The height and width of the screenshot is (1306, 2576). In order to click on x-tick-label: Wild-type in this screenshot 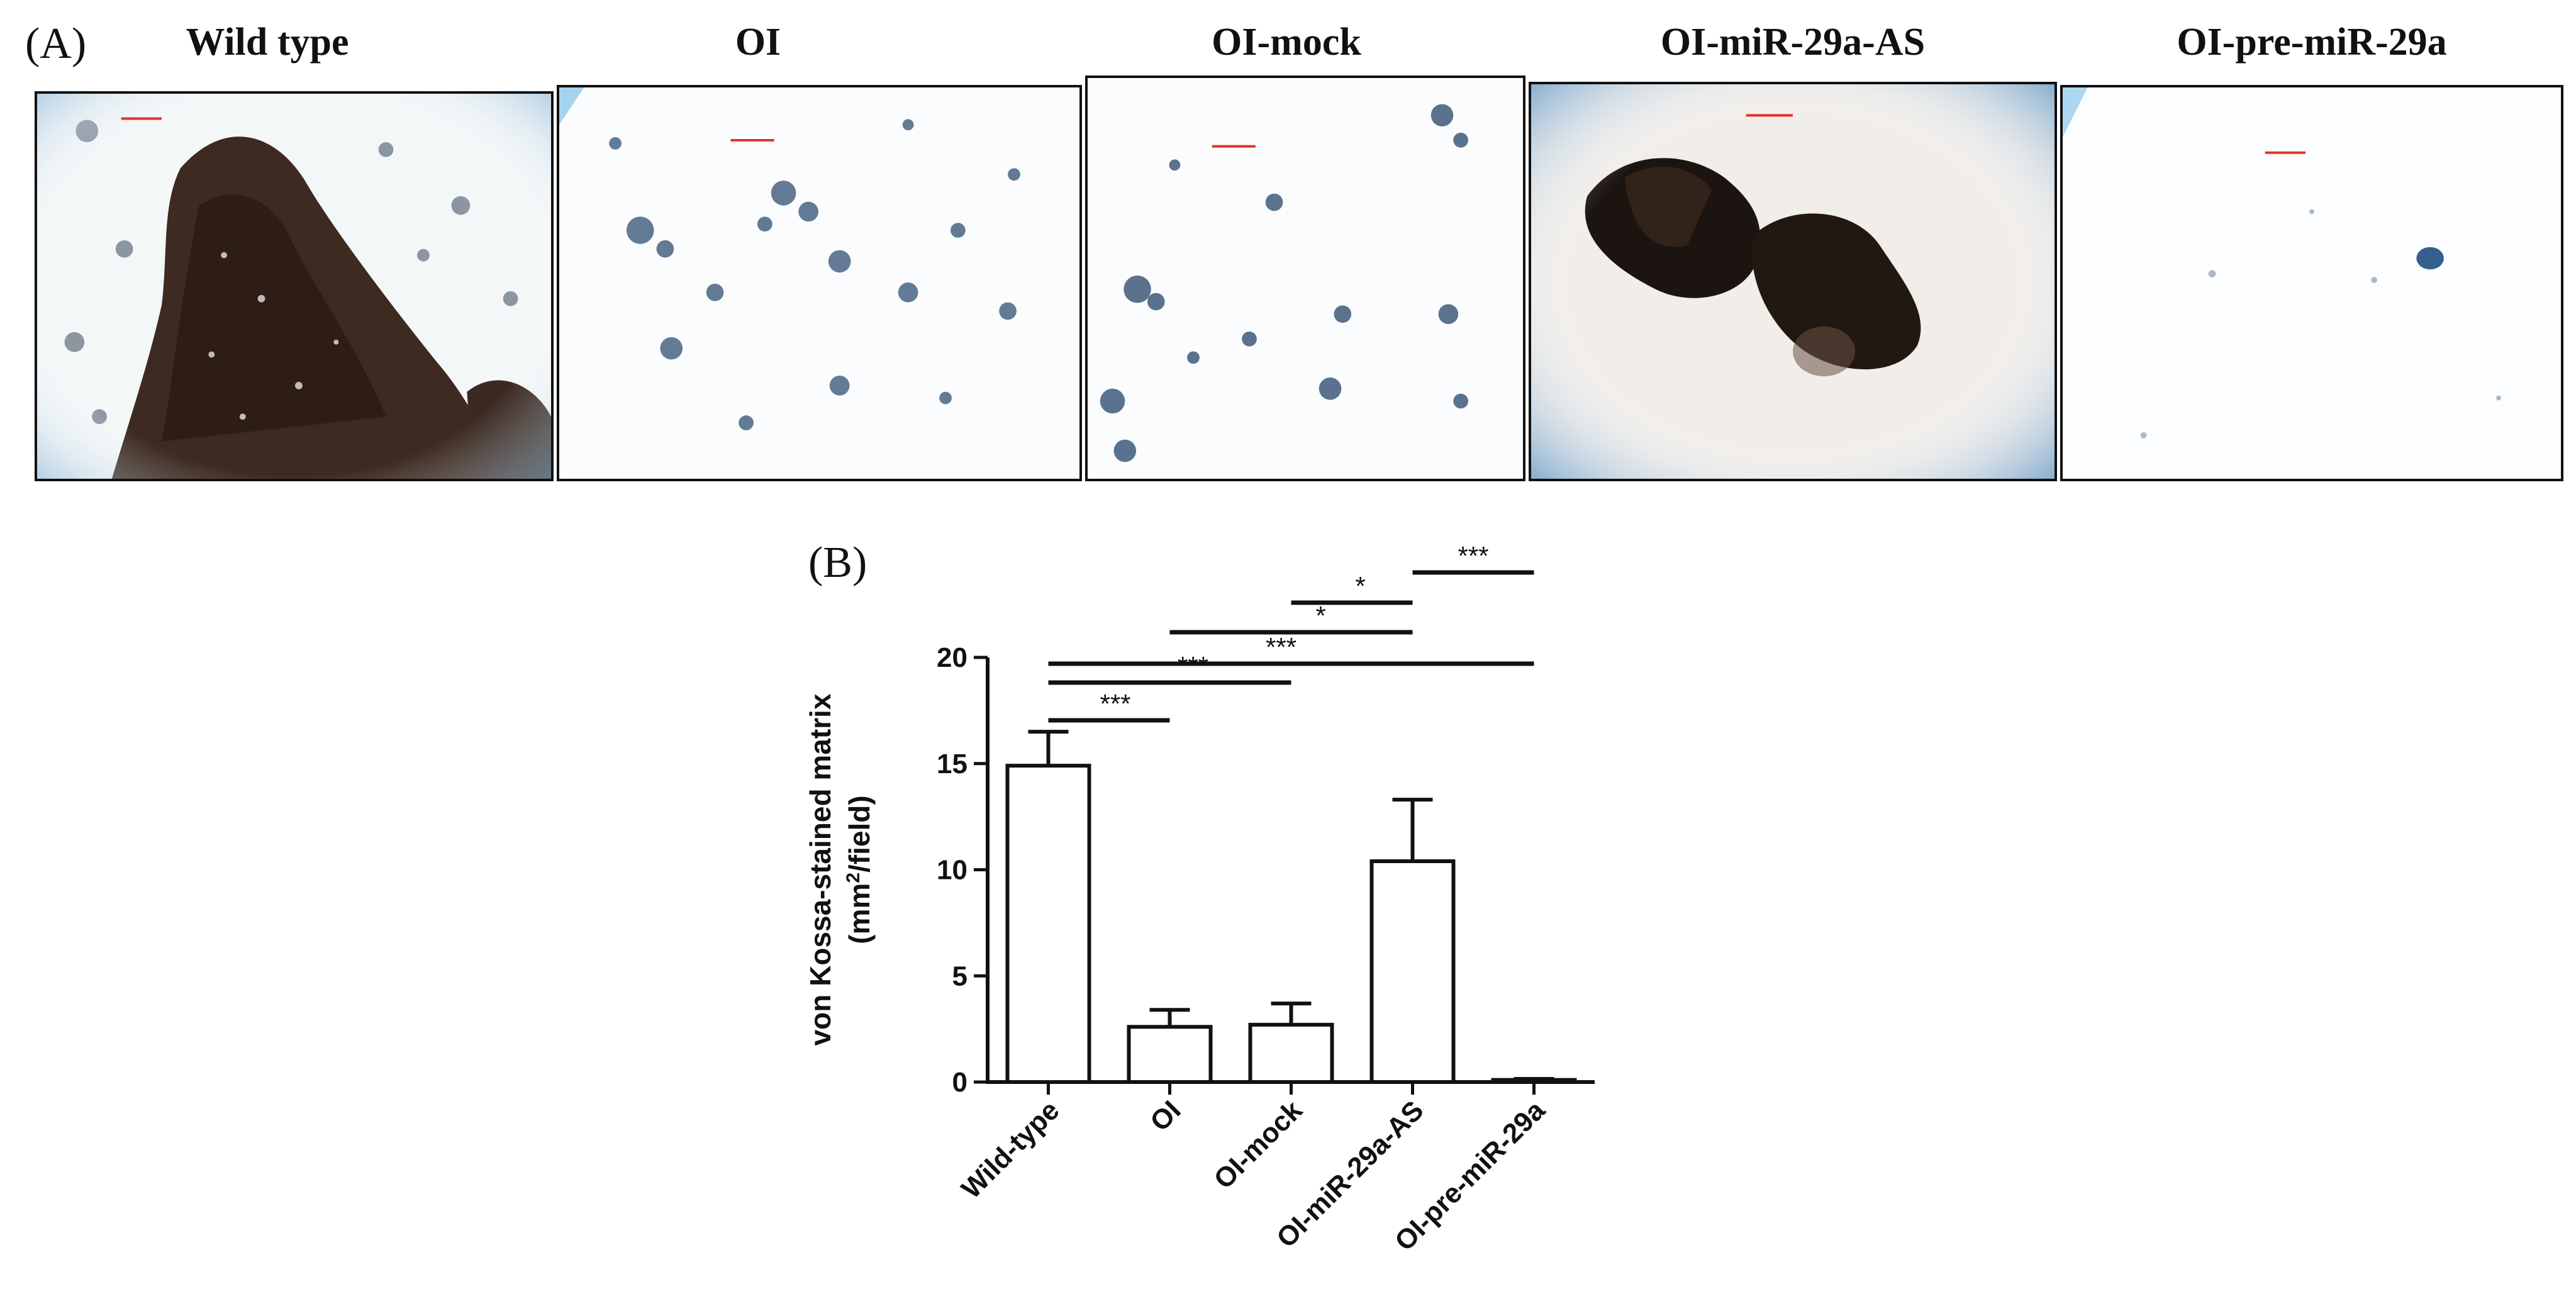, I will do `click(1010, 1149)`.